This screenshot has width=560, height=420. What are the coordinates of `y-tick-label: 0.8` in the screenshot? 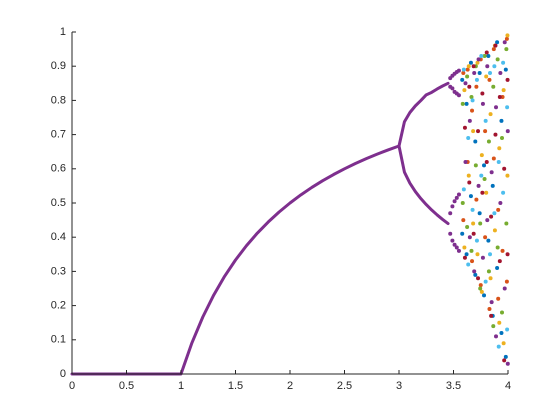 It's located at (58, 100).